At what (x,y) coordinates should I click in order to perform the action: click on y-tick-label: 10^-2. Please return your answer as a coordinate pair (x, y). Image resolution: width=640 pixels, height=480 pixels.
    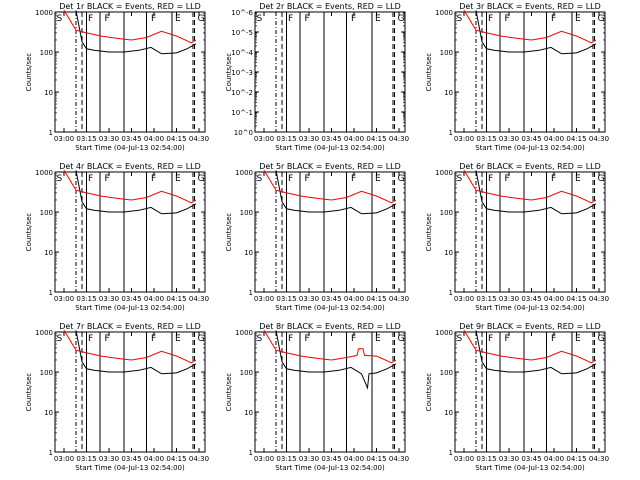
    Looking at the image, I should click on (242, 93).